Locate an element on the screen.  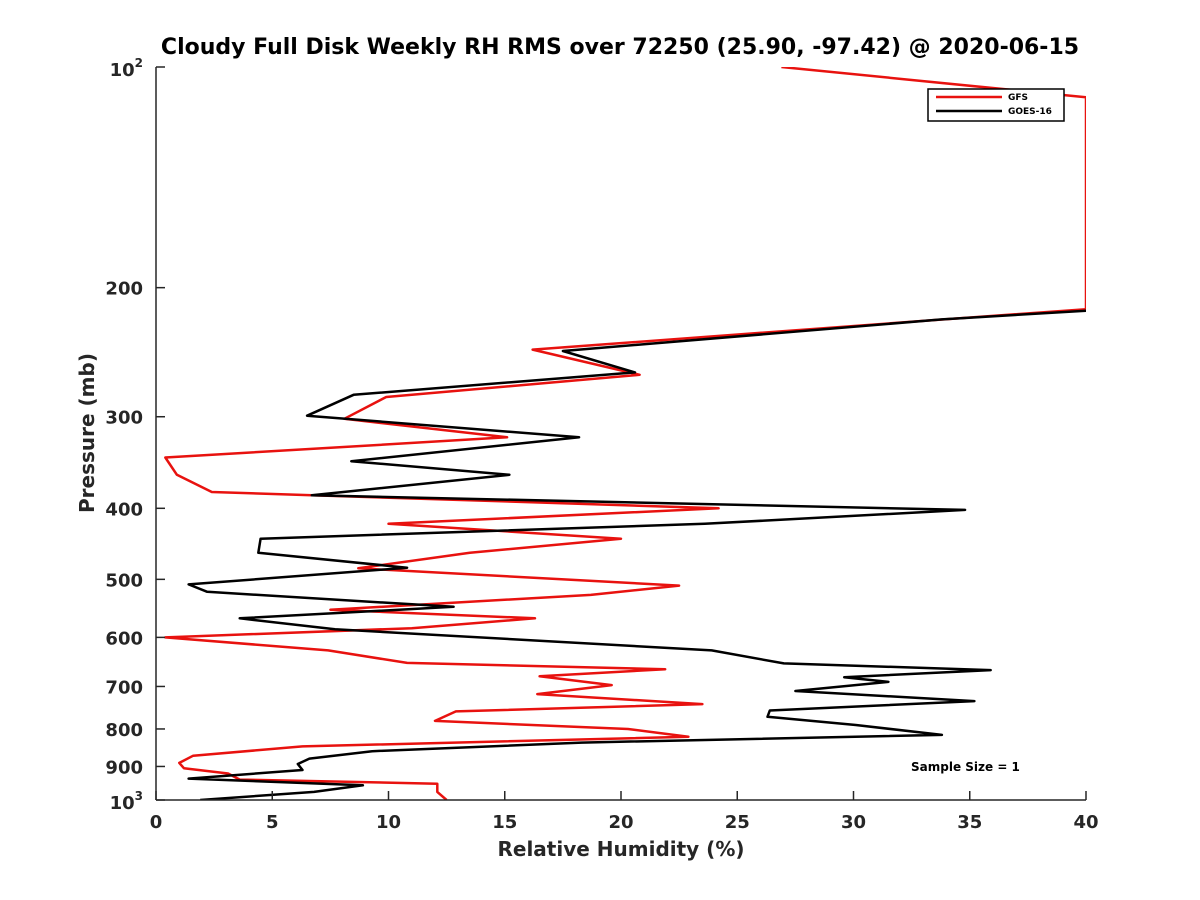
legend: GFS GOES-16 is located at coordinates (996, 105).